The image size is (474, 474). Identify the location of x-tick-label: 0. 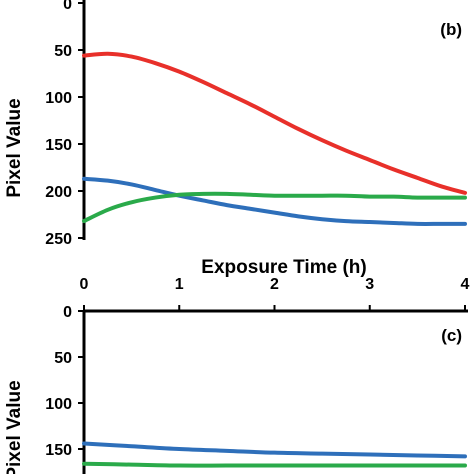
(84, 284).